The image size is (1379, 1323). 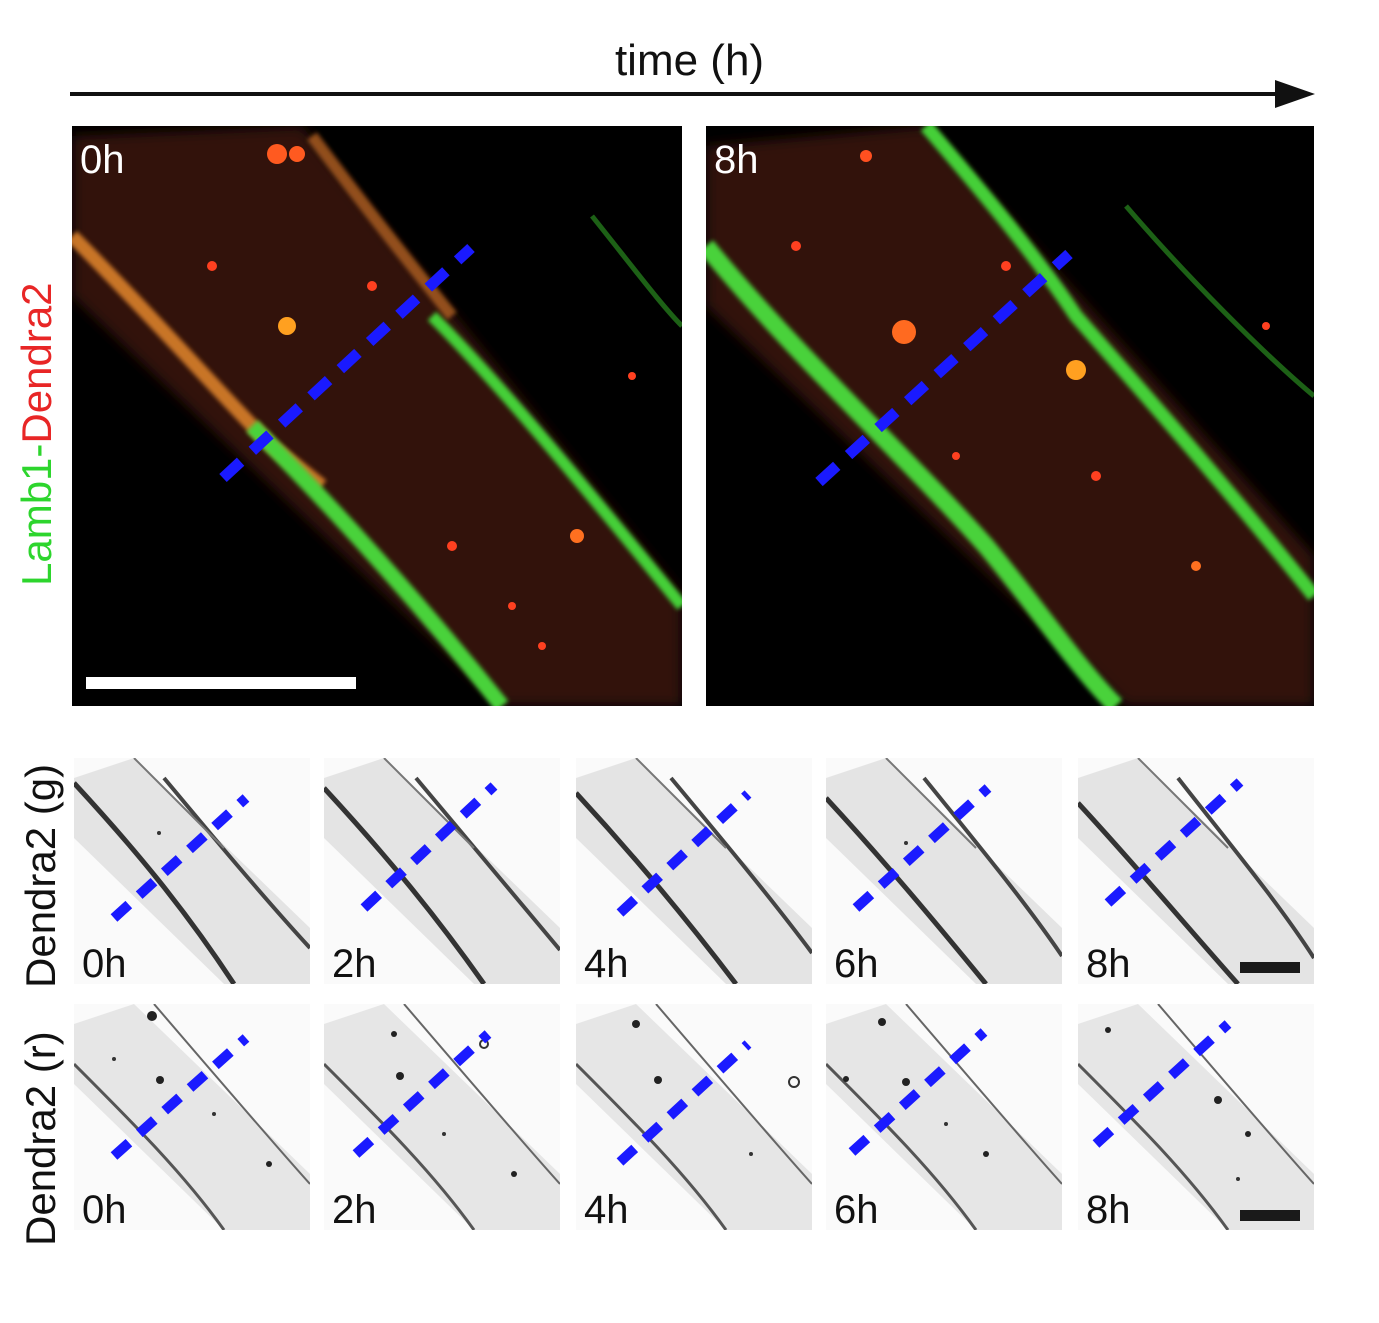 I want to click on row-label-dendra2-red: Dendra2 (r), so click(x=40, y=1138).